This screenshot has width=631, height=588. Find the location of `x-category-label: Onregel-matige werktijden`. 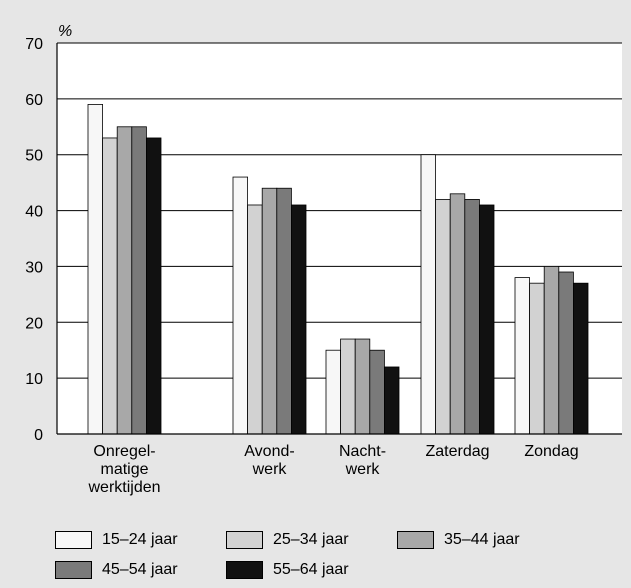

x-category-label: Onregel-matige werktijden is located at coordinates (123, 469).